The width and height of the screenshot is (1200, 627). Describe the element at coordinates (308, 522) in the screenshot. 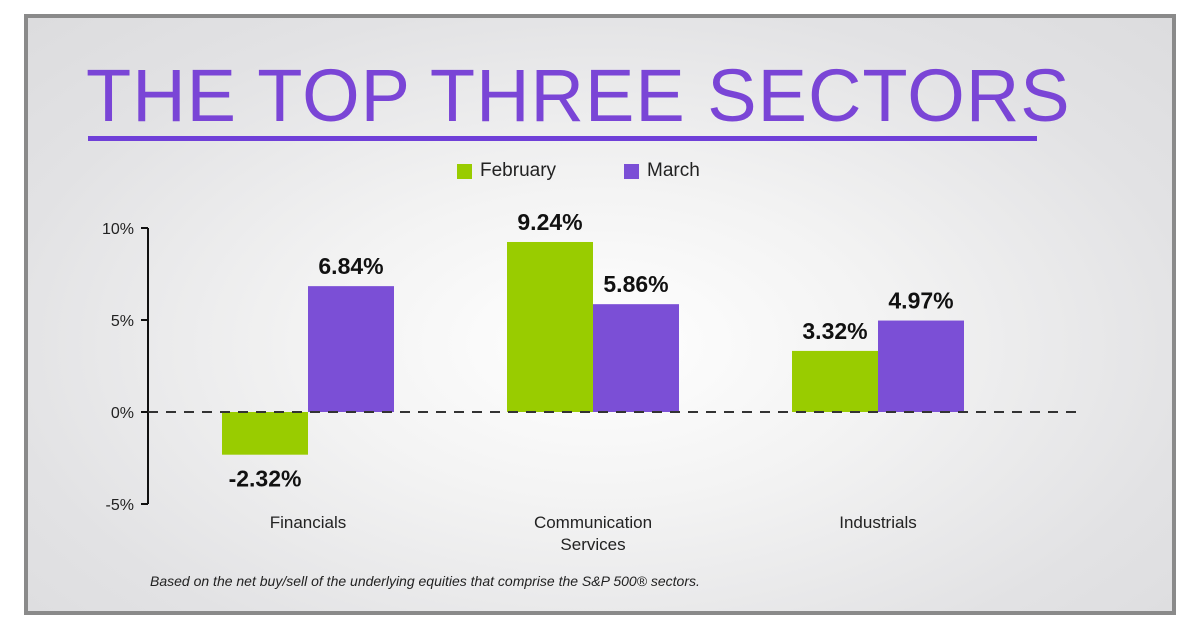

I see `x-tick-label: Financials` at that location.